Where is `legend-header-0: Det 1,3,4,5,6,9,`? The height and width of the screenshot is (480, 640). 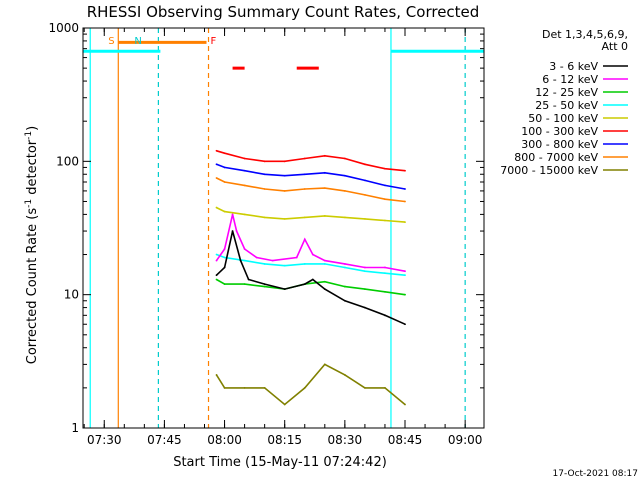 legend-header-0: Det 1,3,4,5,6,9, is located at coordinates (585, 34).